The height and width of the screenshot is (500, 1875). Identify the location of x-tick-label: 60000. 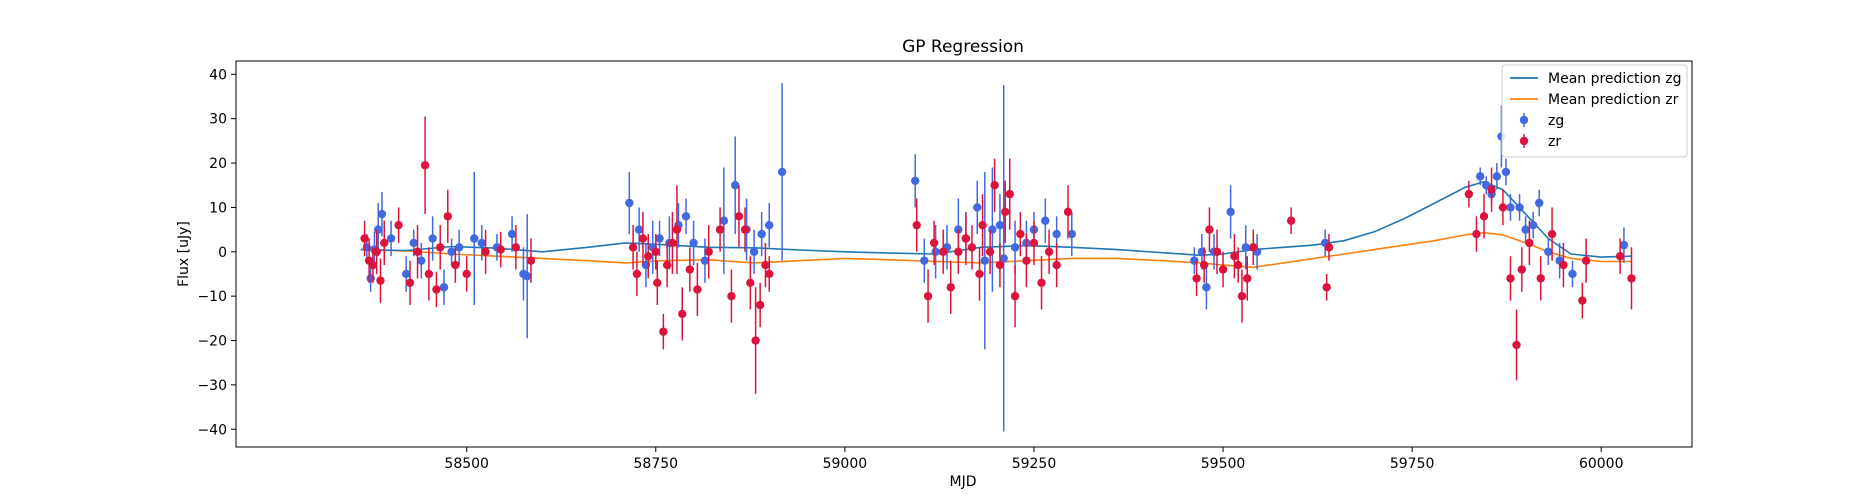
(1601, 464).